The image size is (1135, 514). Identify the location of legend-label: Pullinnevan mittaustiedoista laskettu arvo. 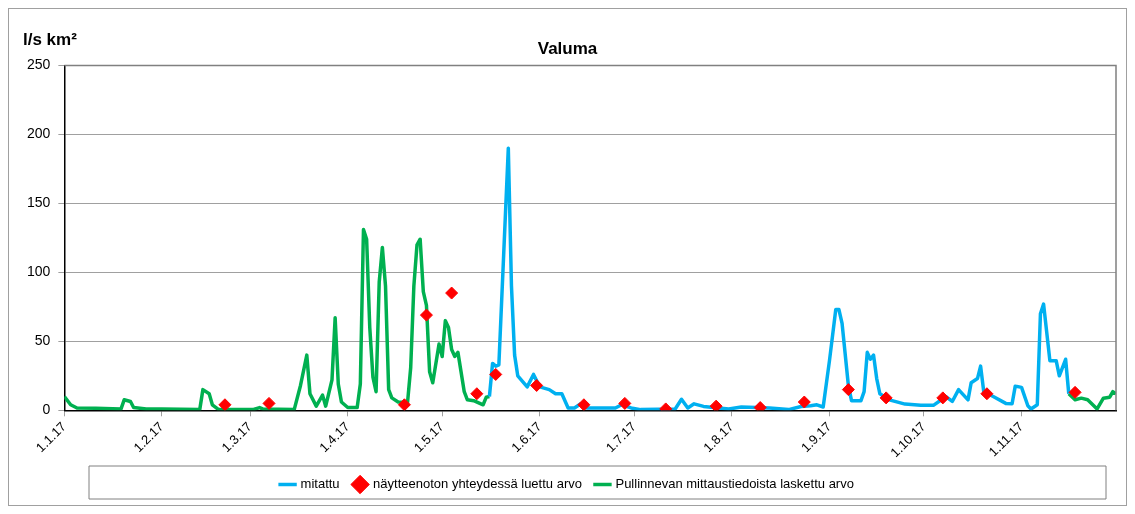
(734, 484).